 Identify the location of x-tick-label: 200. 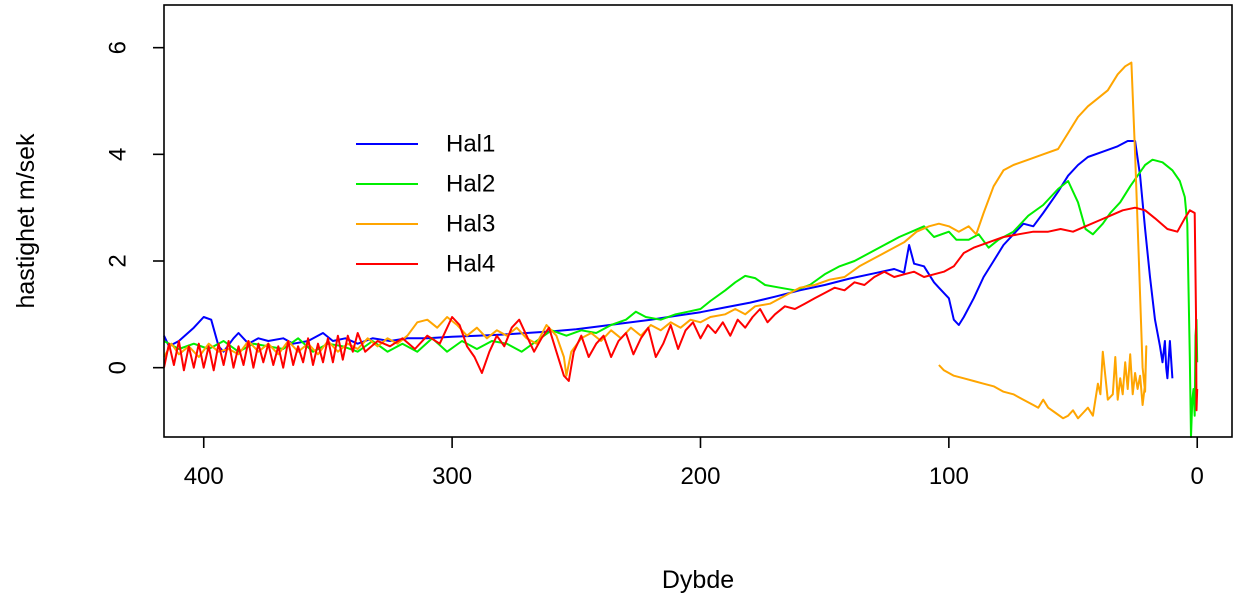
(700, 476).